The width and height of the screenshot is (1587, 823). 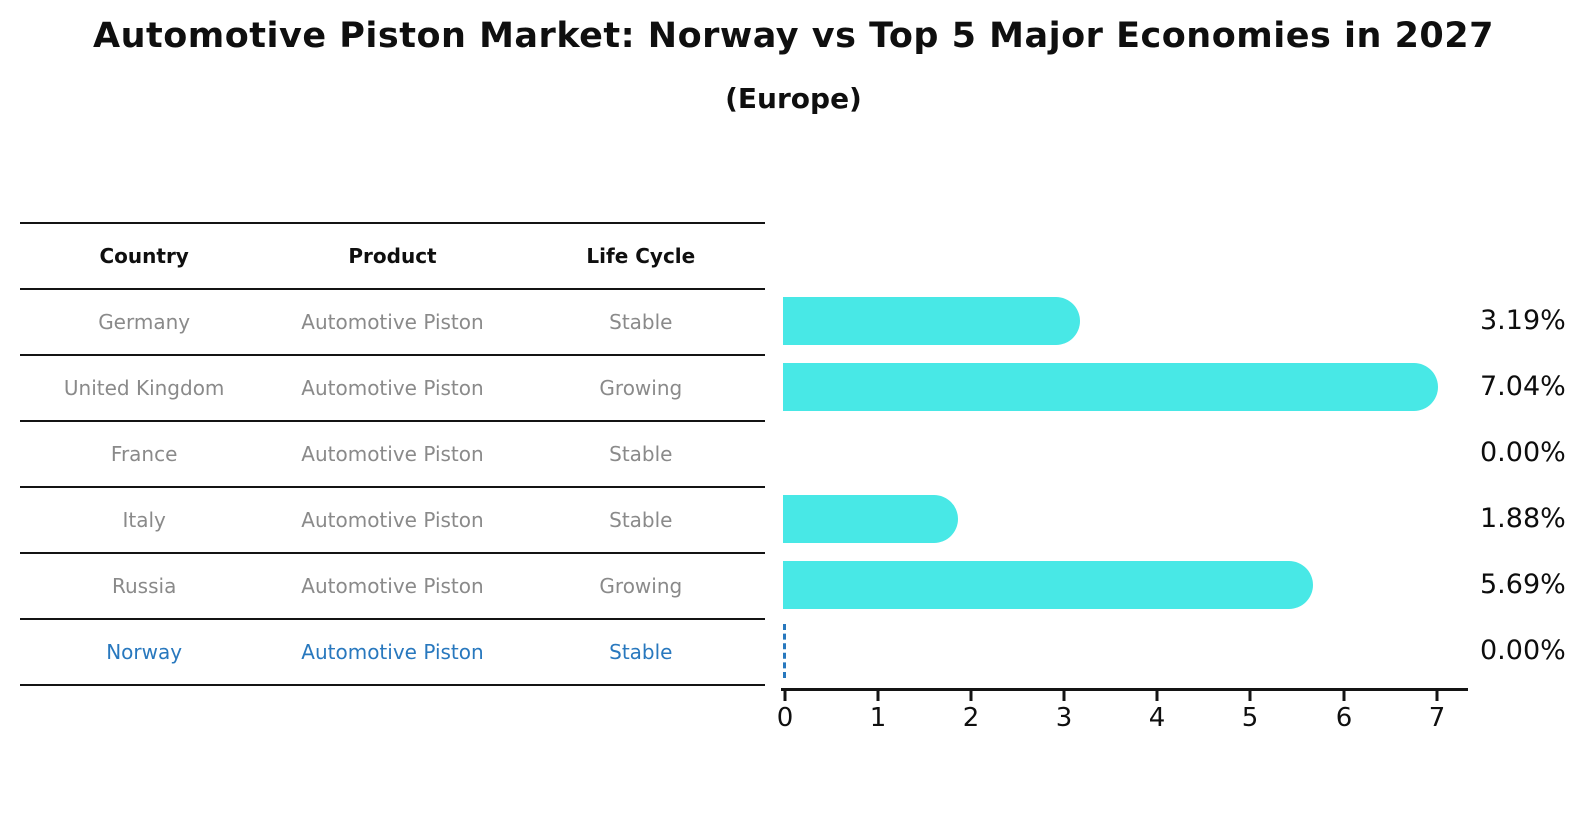 I want to click on chart-row: 7.04%, so click(x=1185, y=387).